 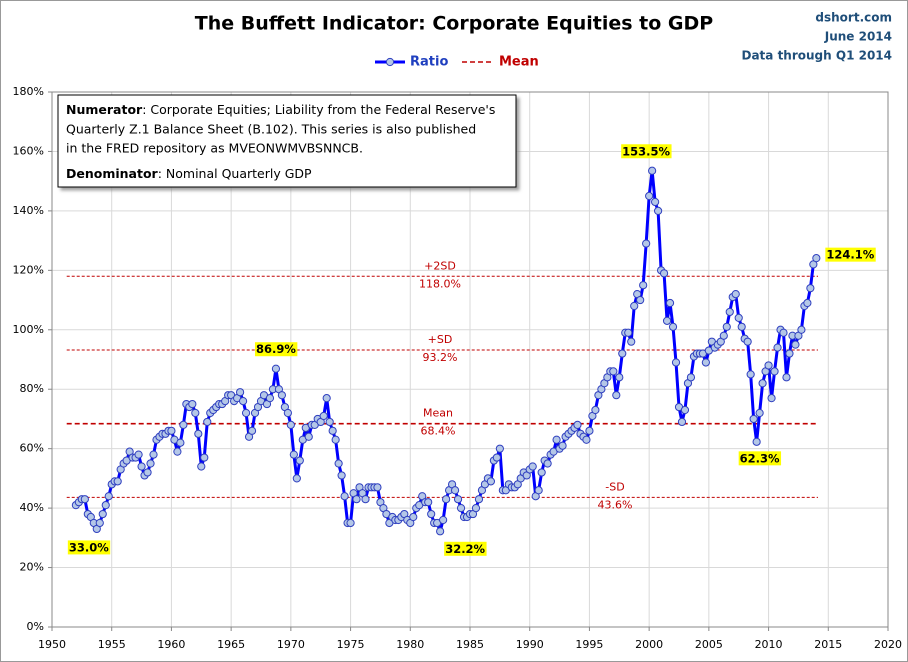 What do you see at coordinates (28, 210) in the screenshot?
I see `y-tick-label: 140%` at bounding box center [28, 210].